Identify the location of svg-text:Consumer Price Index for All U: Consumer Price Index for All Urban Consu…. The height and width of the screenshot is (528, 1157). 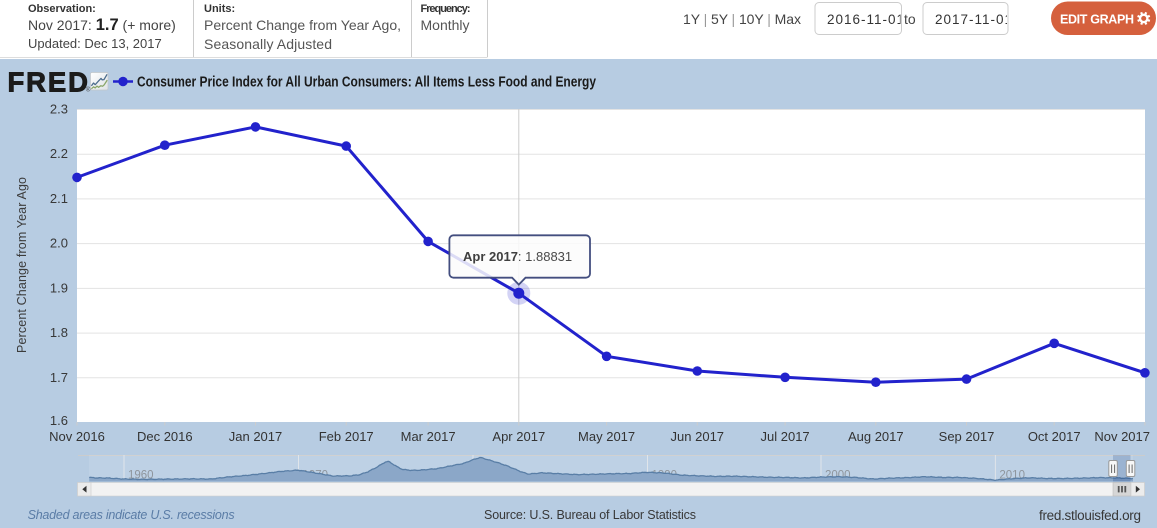
(366, 83).